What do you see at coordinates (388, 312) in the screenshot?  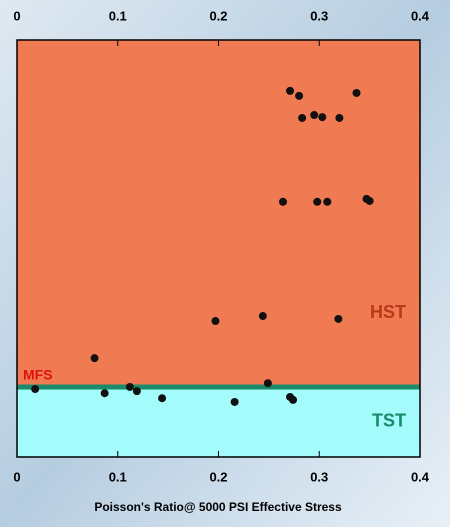 I see `region-label: HST` at bounding box center [388, 312].